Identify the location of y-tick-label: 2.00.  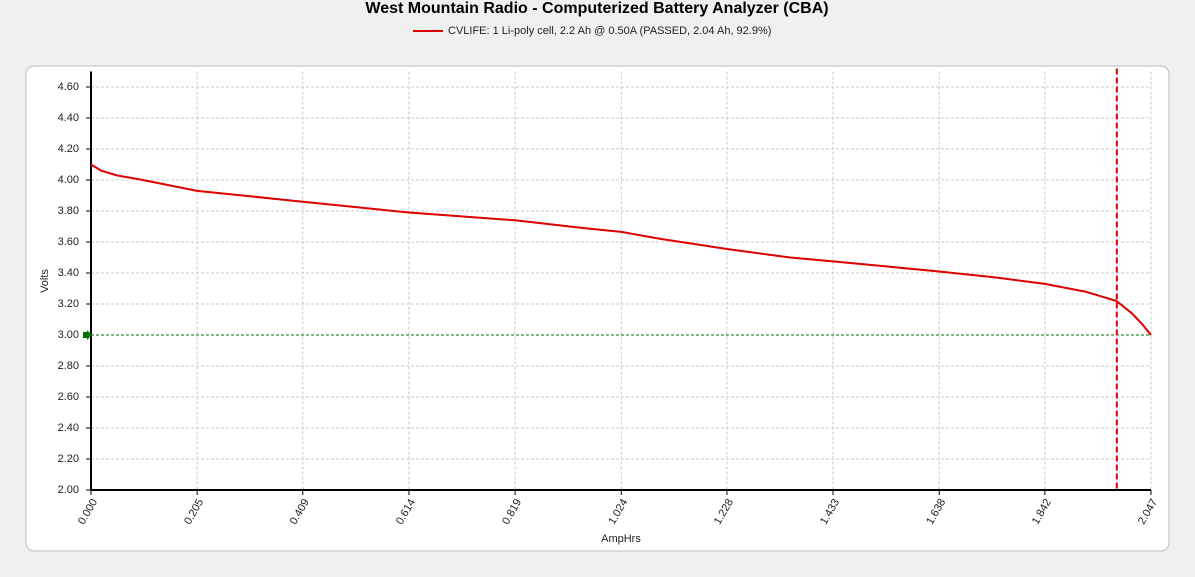
(68, 490).